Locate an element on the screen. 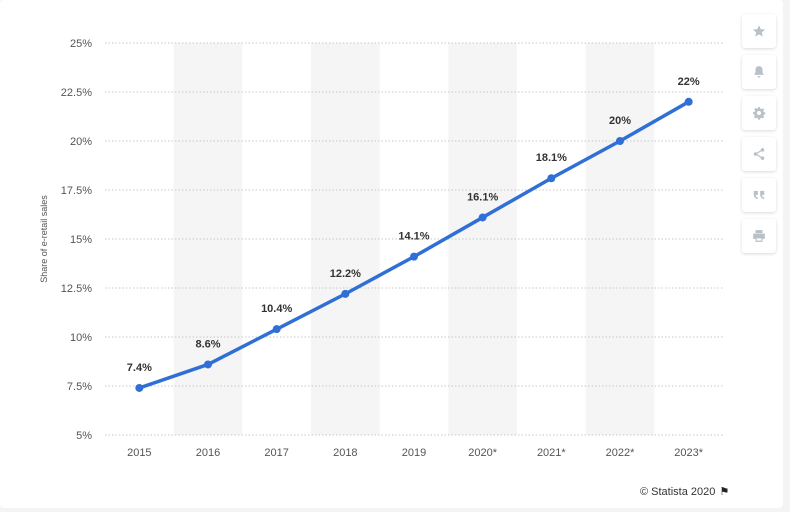 Image resolution: width=790 pixels, height=512 pixels. data-label: 14.1% is located at coordinates (413, 237).